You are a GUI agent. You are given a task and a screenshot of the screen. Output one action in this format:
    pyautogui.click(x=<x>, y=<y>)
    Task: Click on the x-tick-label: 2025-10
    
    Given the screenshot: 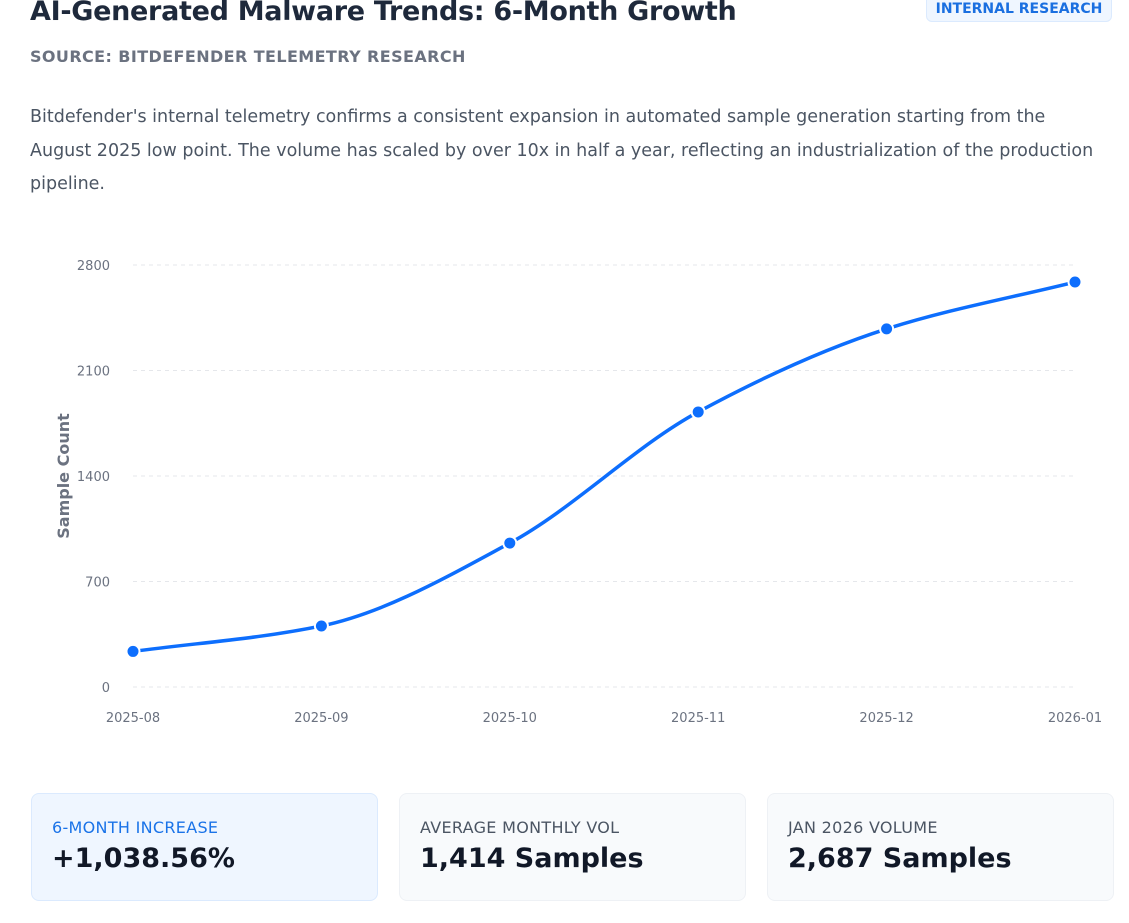 What is the action you would take?
    pyautogui.click(x=510, y=718)
    